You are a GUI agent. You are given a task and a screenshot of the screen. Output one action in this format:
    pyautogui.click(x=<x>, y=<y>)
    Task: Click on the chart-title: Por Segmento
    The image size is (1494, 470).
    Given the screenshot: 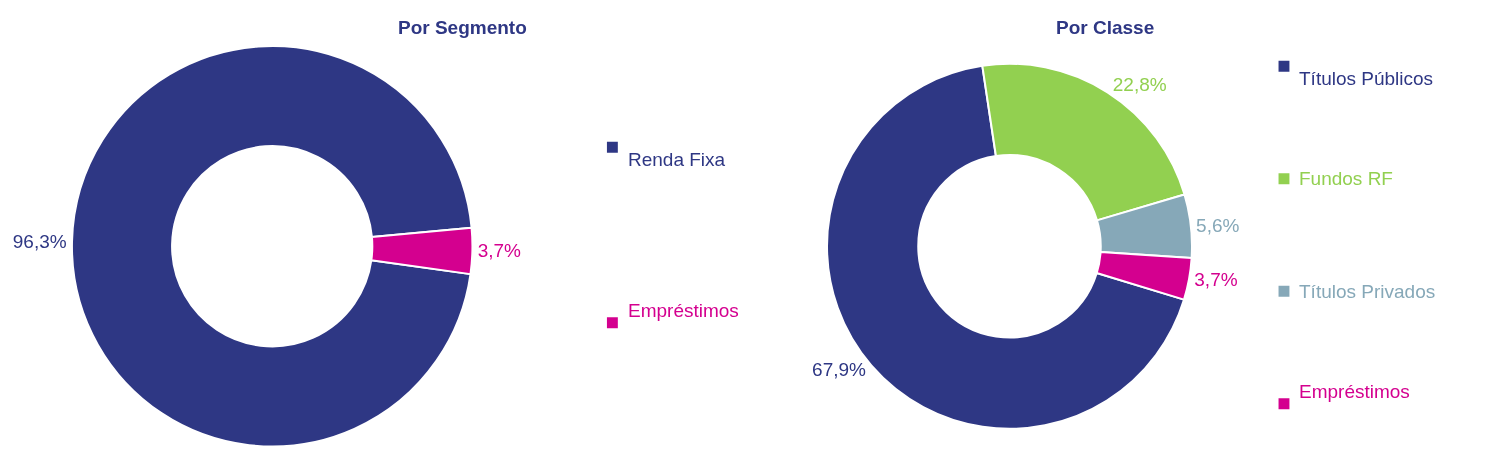 What is the action you would take?
    pyautogui.click(x=462, y=27)
    